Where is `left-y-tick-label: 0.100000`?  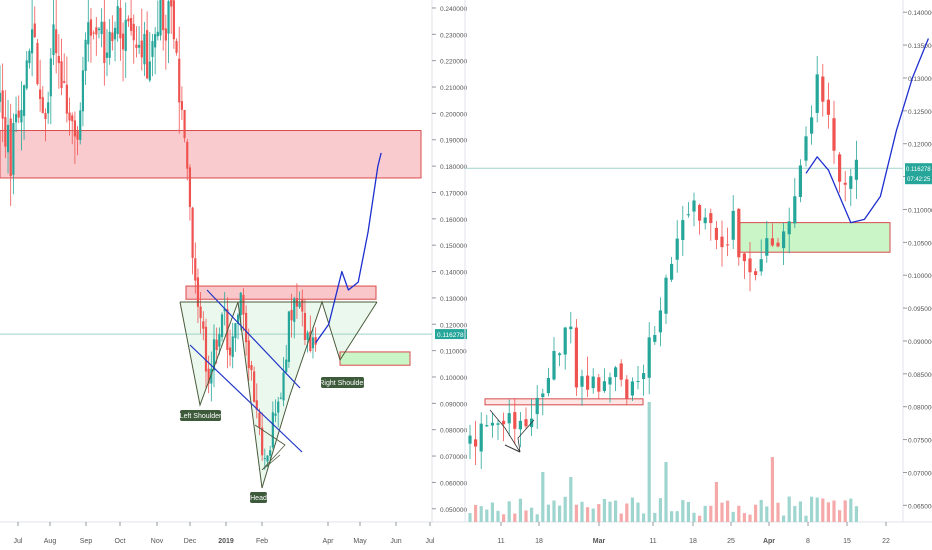 left-y-tick-label: 0.100000 is located at coordinates (453, 378).